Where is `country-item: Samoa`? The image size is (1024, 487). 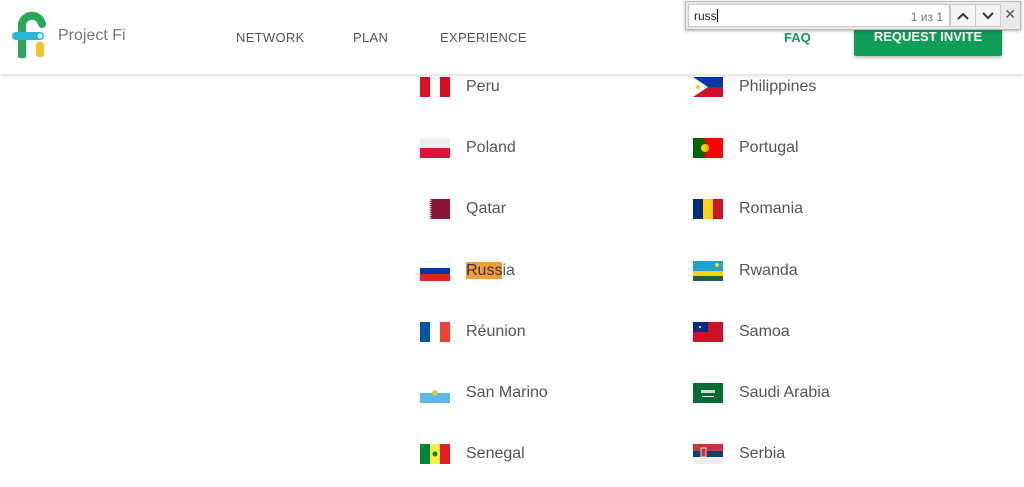
country-item: Samoa is located at coordinates (741, 332).